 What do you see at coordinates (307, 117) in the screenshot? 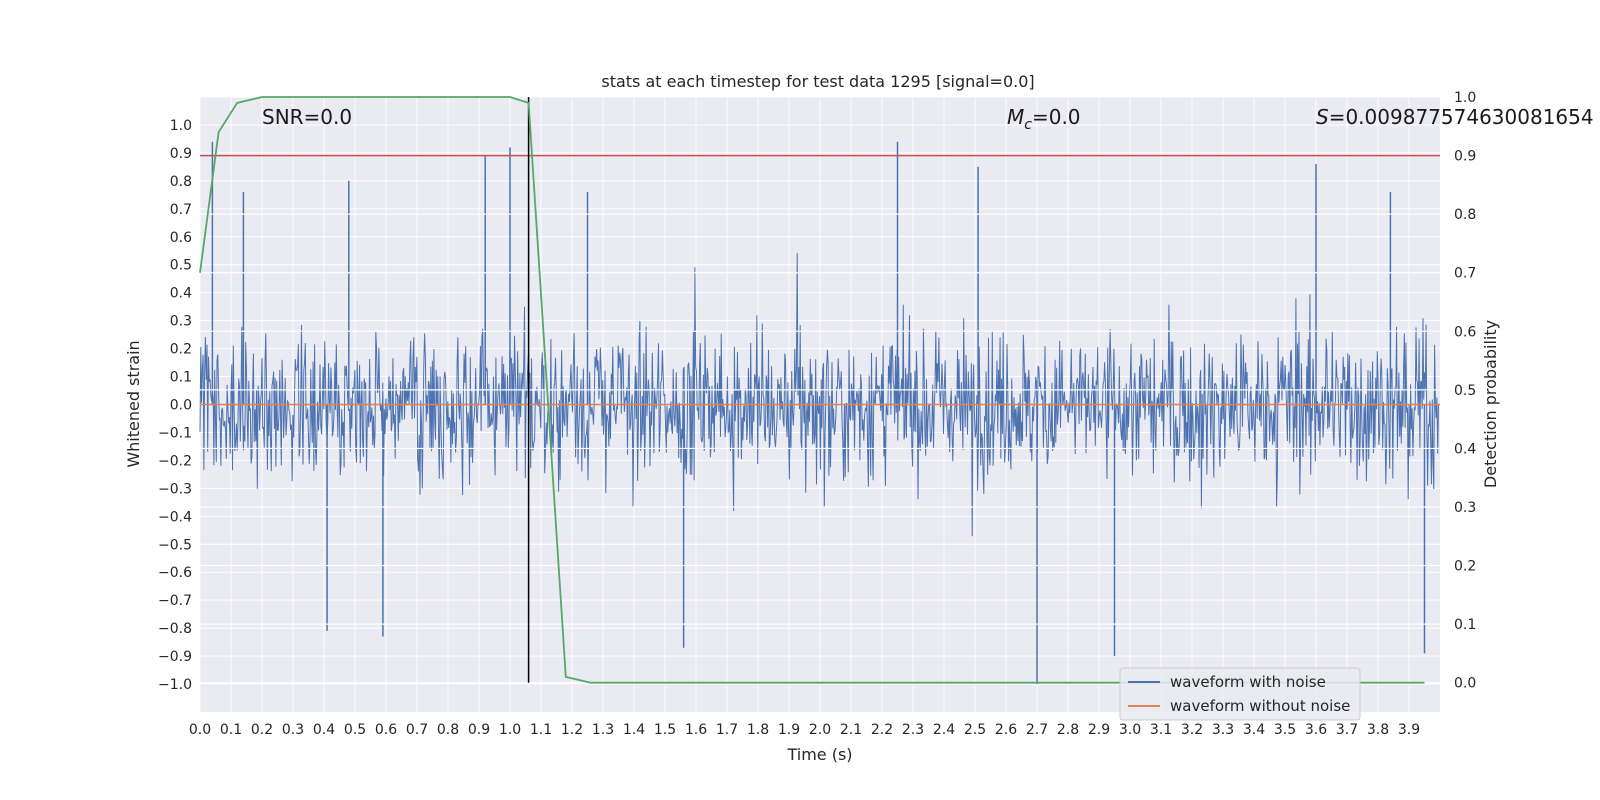
I see `snr-annotation: SNR=0.0` at bounding box center [307, 117].